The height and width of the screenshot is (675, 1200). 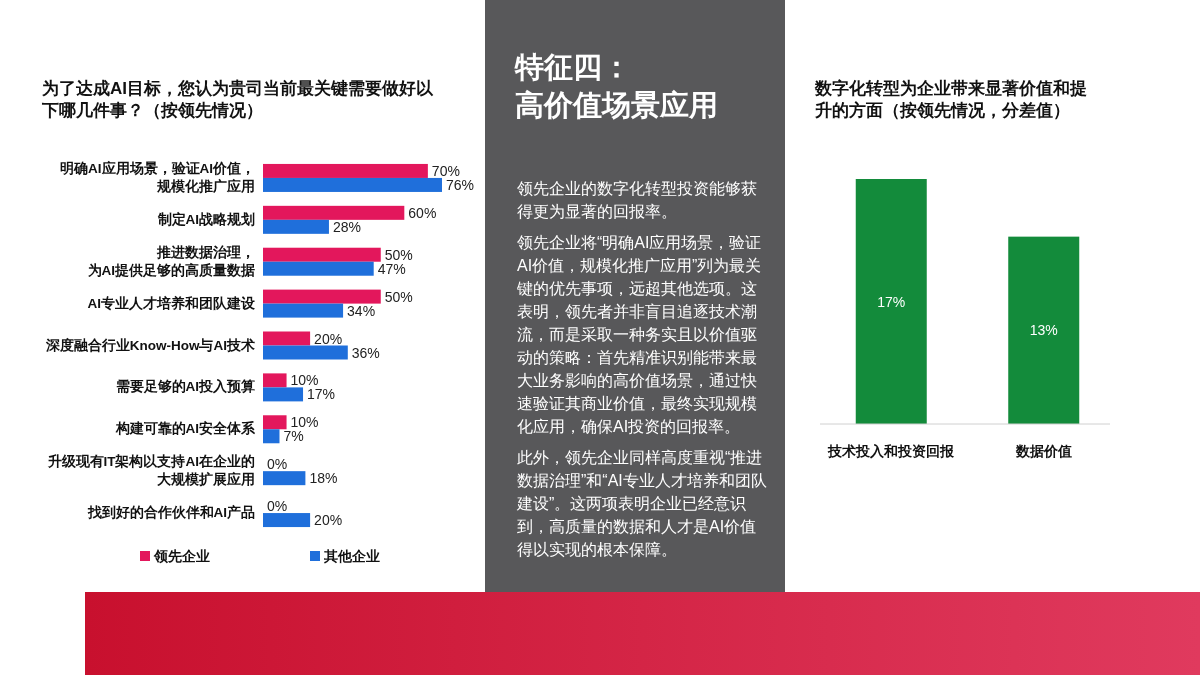 What do you see at coordinates (184, 387) in the screenshot?
I see `y-tick-label: 需要足够的AI投入预算` at bounding box center [184, 387].